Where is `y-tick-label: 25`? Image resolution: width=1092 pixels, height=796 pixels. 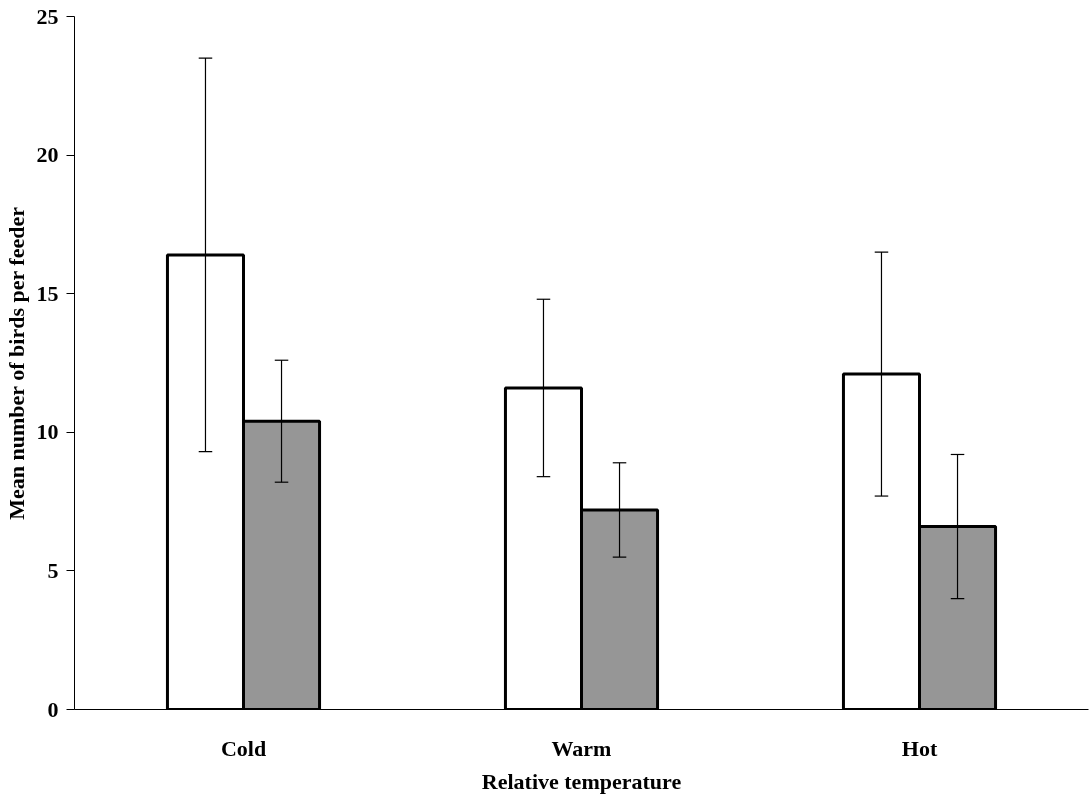
y-tick-label: 25 is located at coordinates (47, 16).